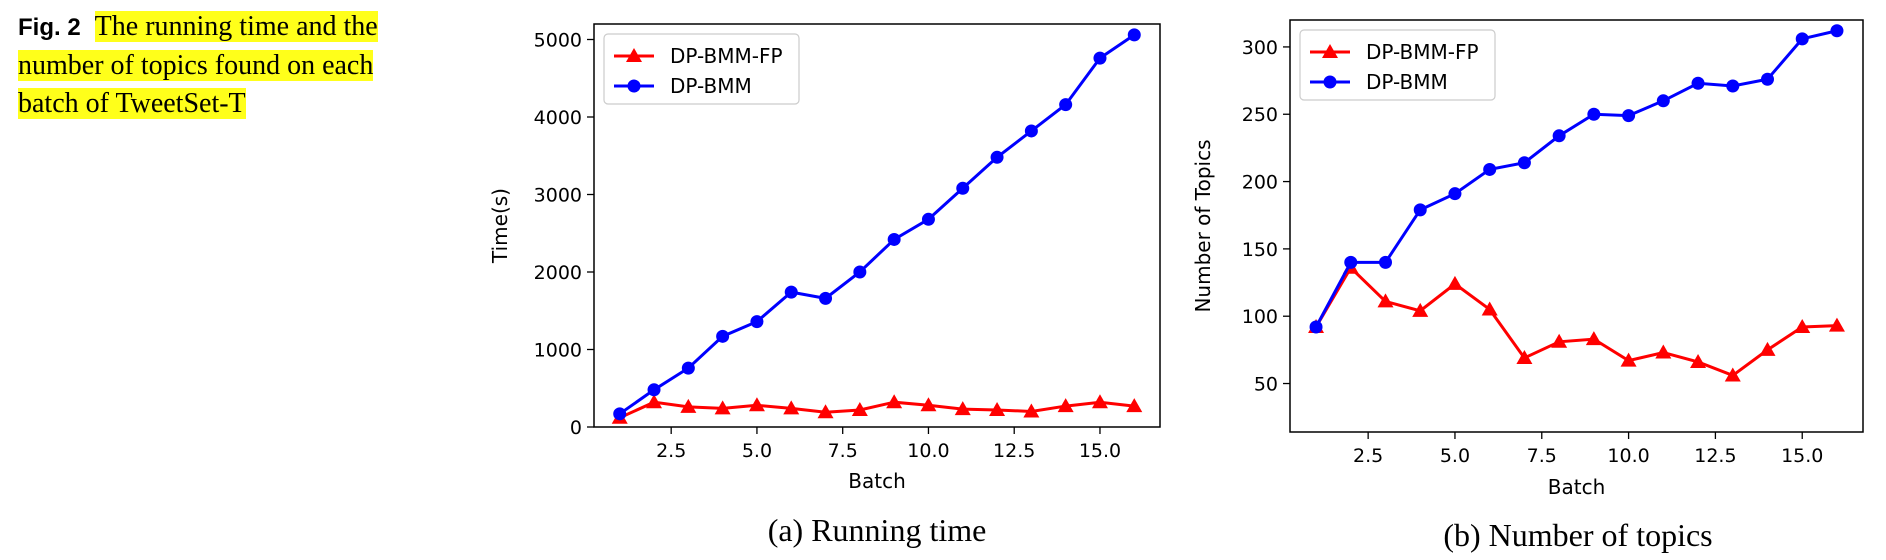 The image size is (1886, 560). What do you see at coordinates (576, 428) in the screenshot?
I see `y-tick-label: 0` at bounding box center [576, 428].